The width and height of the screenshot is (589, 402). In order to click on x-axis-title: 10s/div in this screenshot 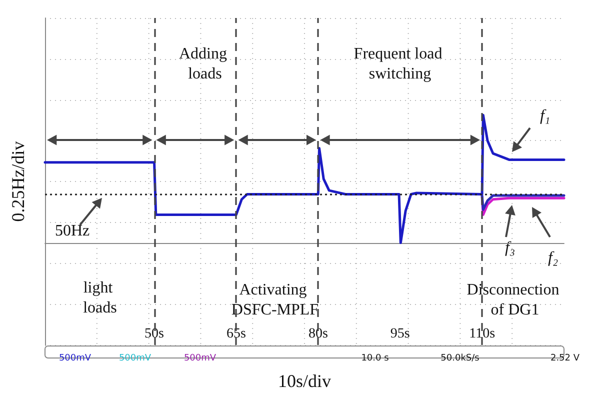, I will do `click(305, 381)`.